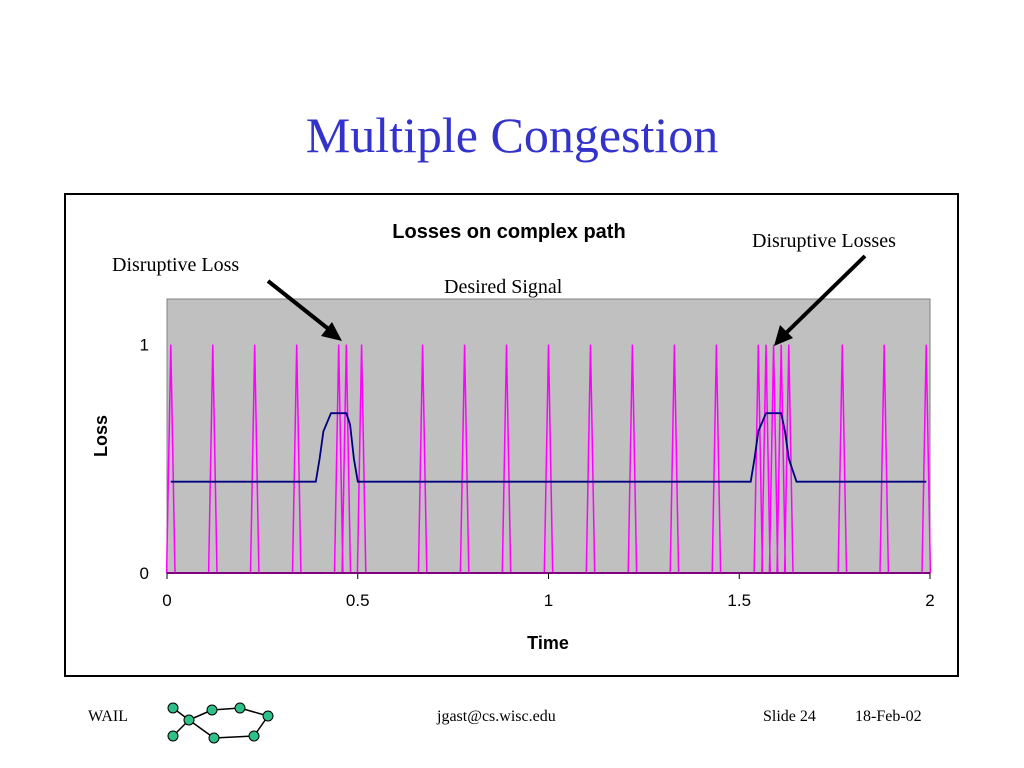 The width and height of the screenshot is (1024, 768). Describe the element at coordinates (548, 643) in the screenshot. I see `x-axis-label: Time` at that location.